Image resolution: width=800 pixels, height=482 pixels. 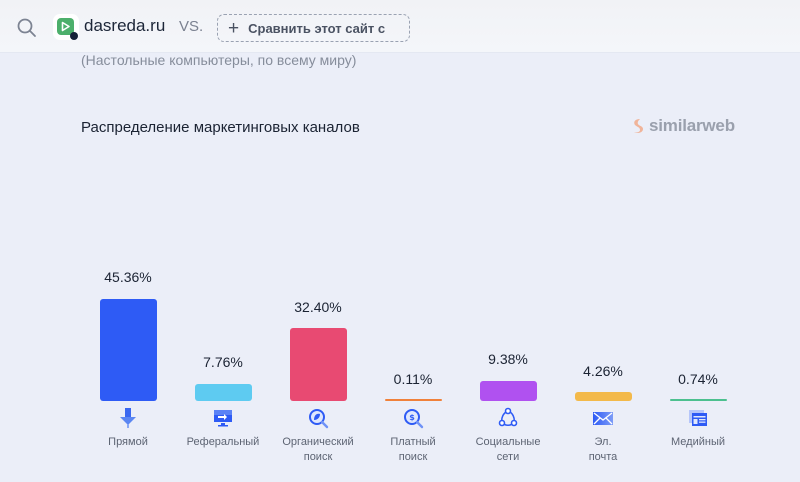 What do you see at coordinates (603, 418) in the screenshot?
I see `envelope-icon` at bounding box center [603, 418].